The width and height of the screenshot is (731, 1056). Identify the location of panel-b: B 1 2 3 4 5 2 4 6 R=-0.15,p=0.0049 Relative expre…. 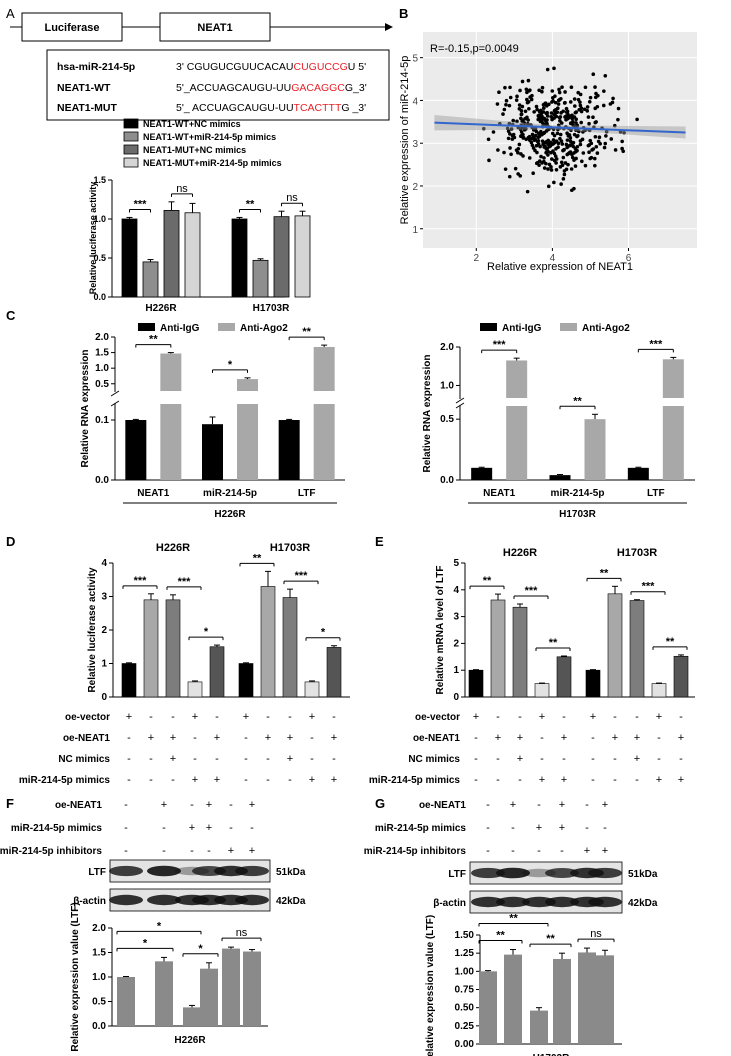
(548, 139).